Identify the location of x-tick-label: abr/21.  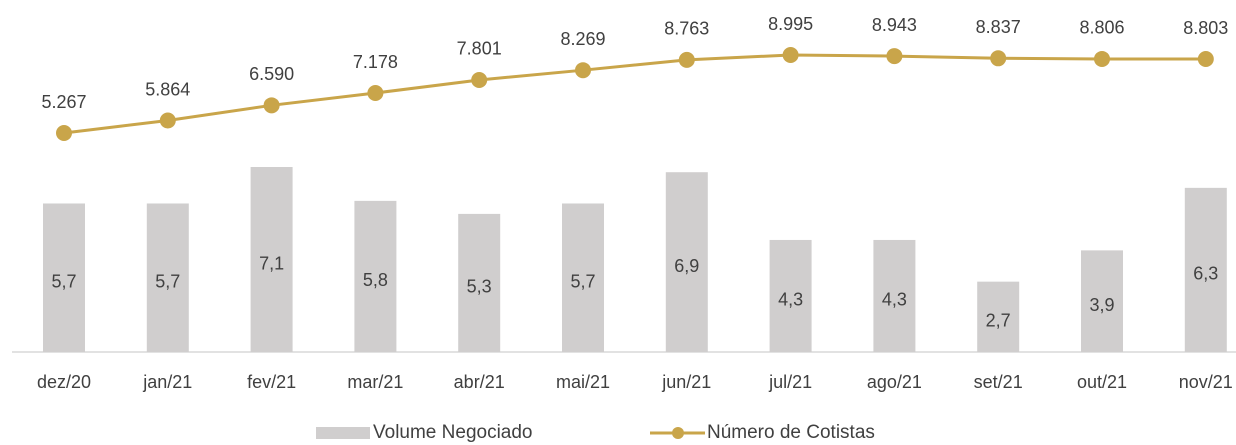
(479, 382).